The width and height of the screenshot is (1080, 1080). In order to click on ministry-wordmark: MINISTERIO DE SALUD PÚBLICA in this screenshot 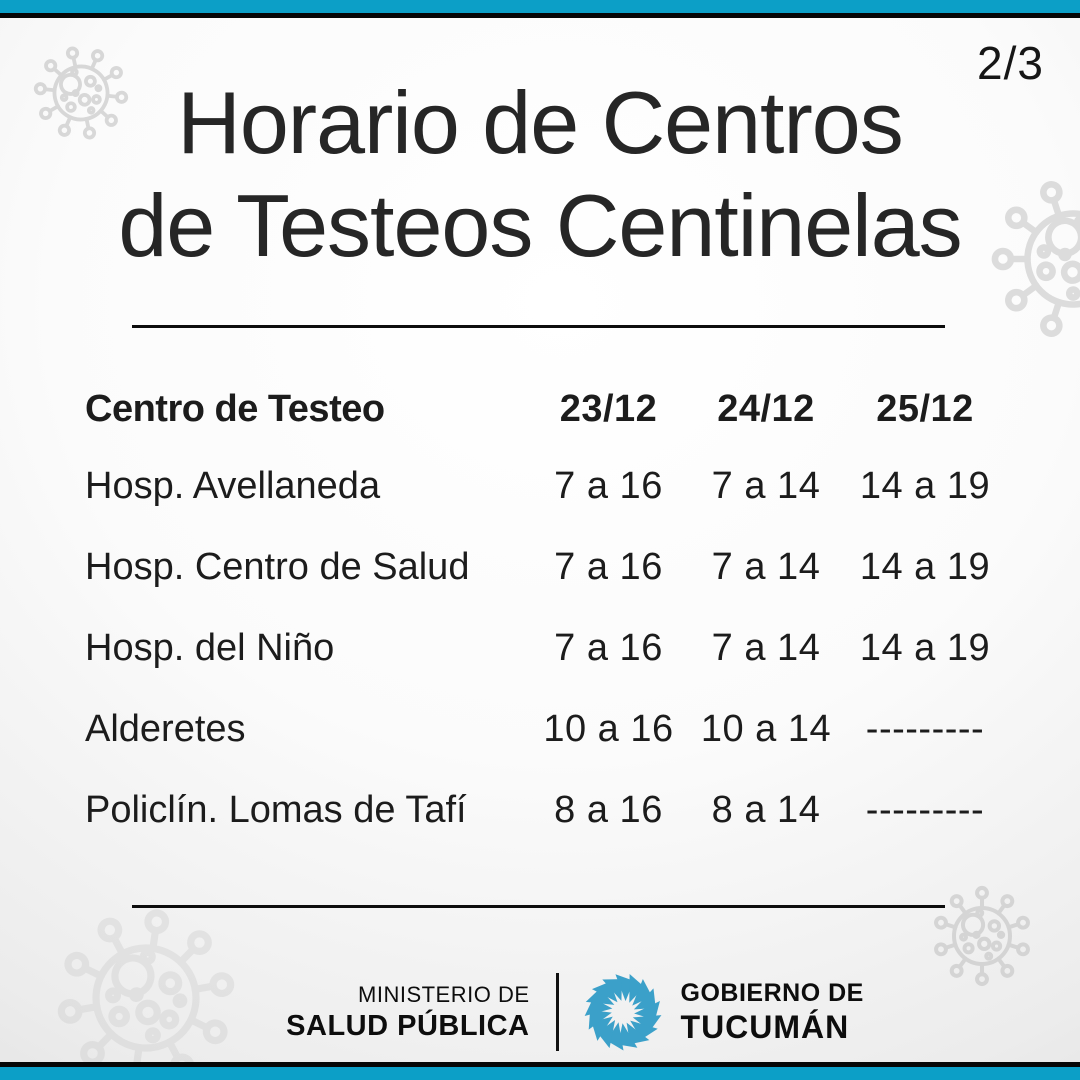, I will do `click(407, 1012)`.